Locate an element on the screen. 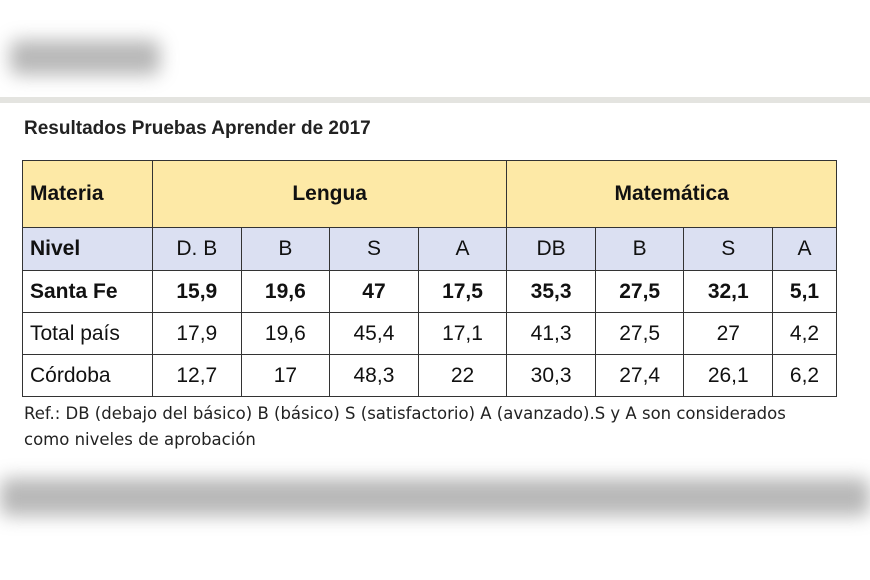  level-cell: DB is located at coordinates (551, 249).